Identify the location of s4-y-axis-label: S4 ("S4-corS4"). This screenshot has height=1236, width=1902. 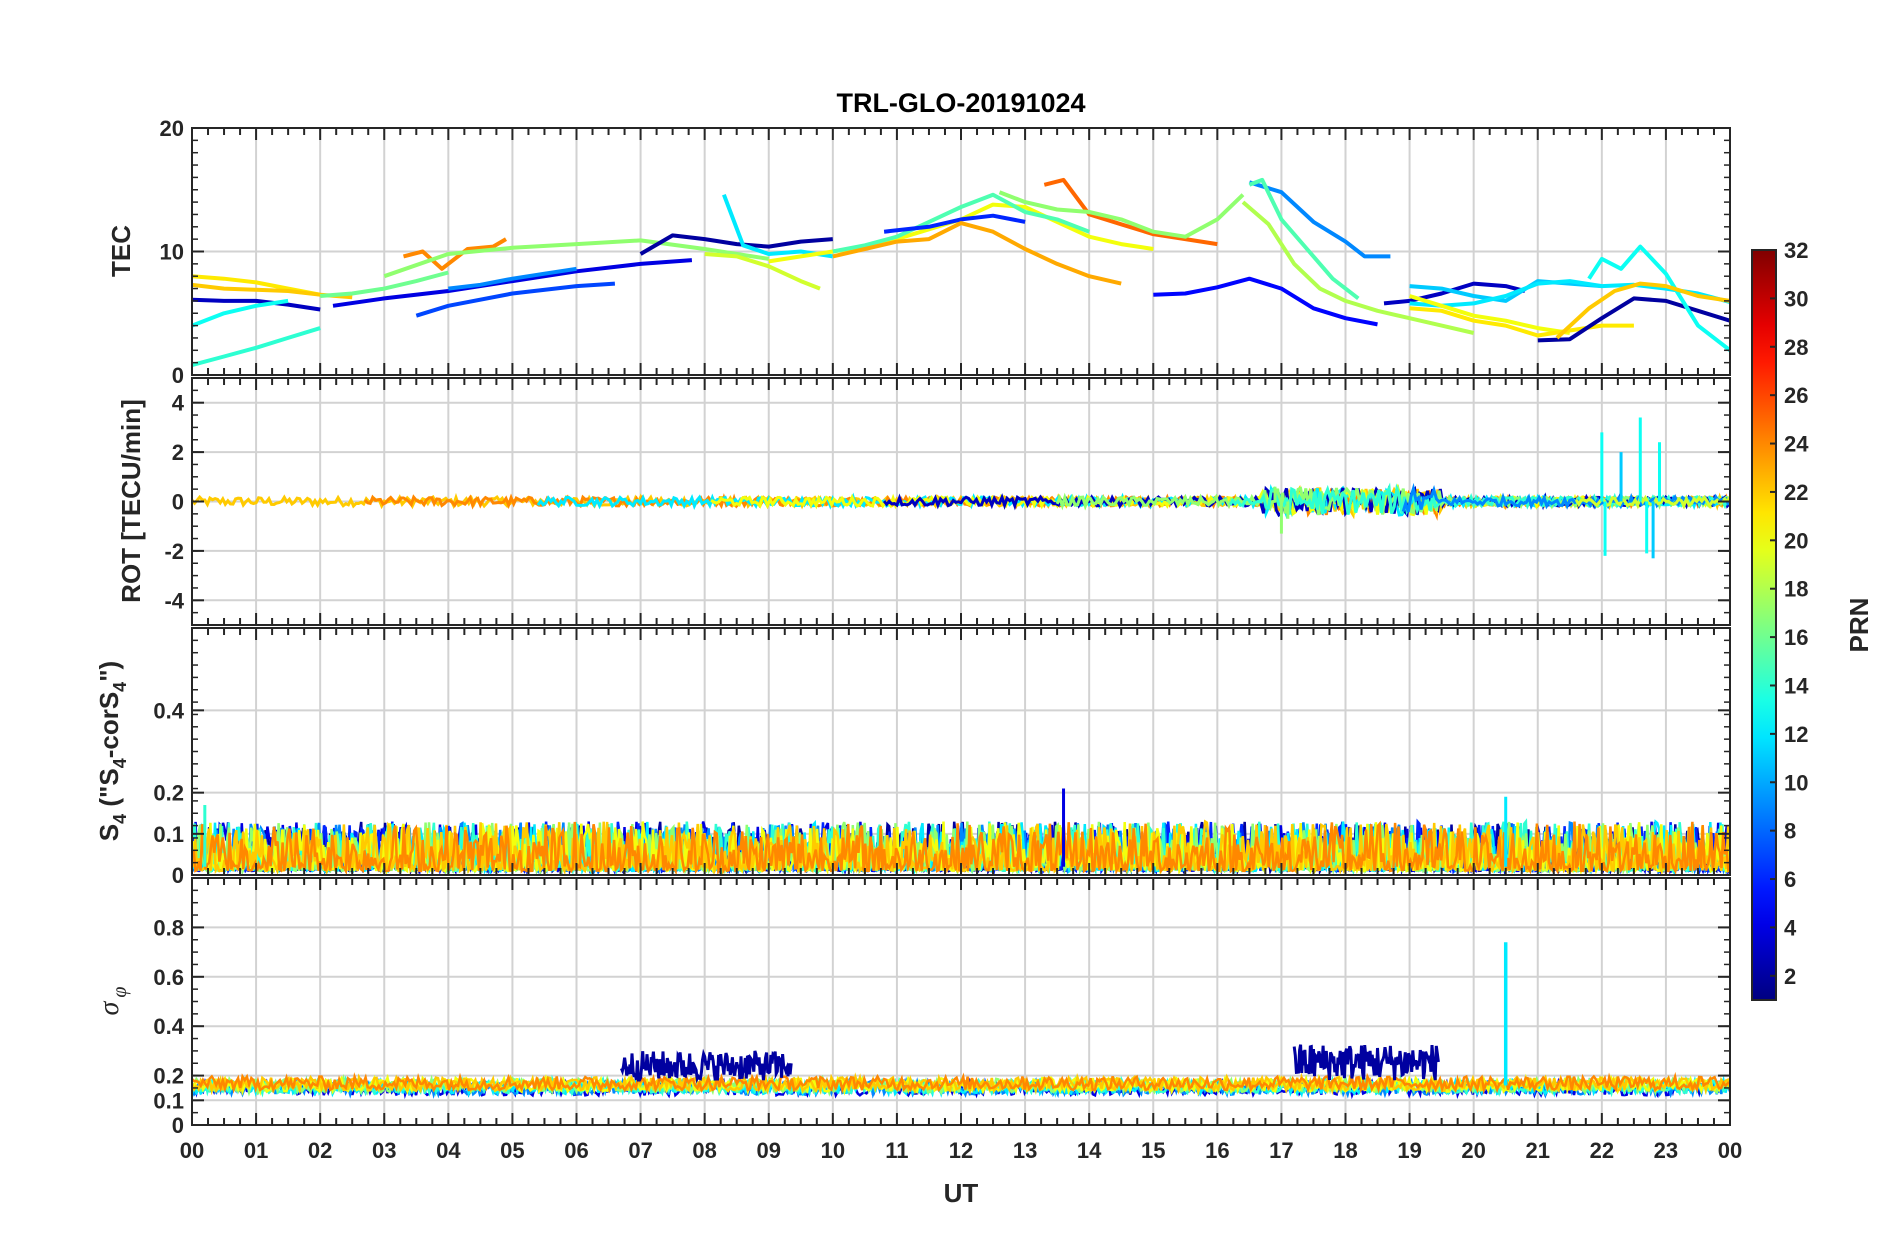
(112, 751).